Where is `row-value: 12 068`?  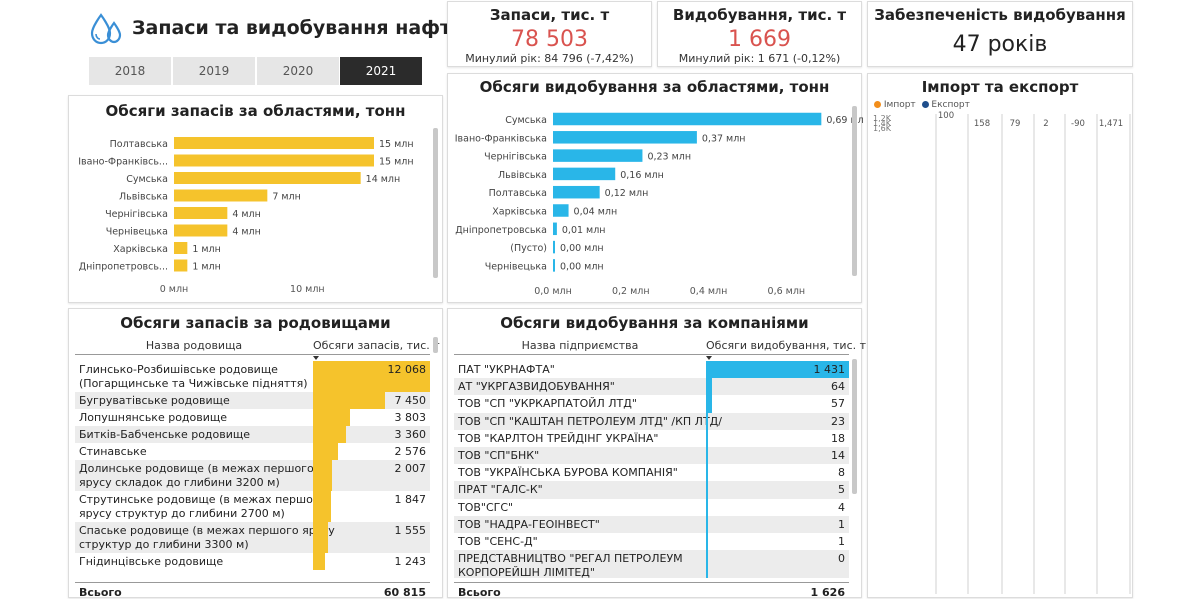 row-value: 12 068 is located at coordinates (407, 369).